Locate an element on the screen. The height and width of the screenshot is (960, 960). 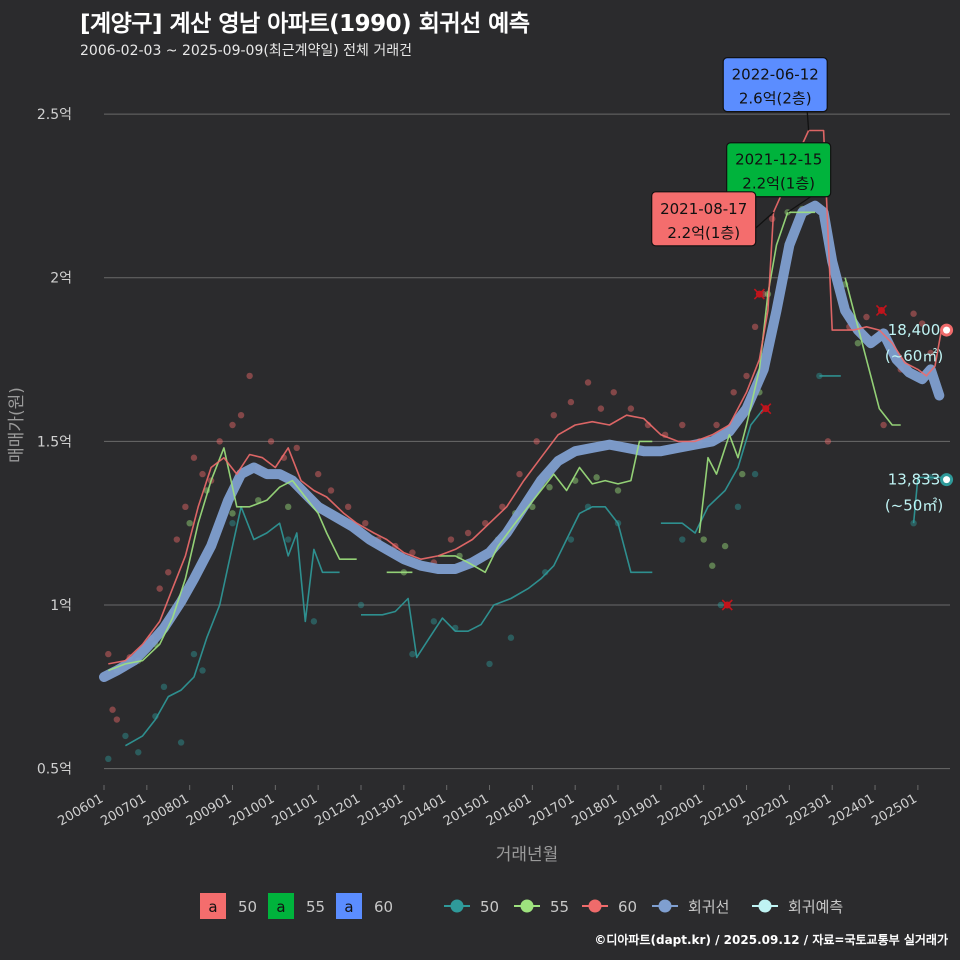
legend-line-label: 55 is located at coordinates (559, 907).